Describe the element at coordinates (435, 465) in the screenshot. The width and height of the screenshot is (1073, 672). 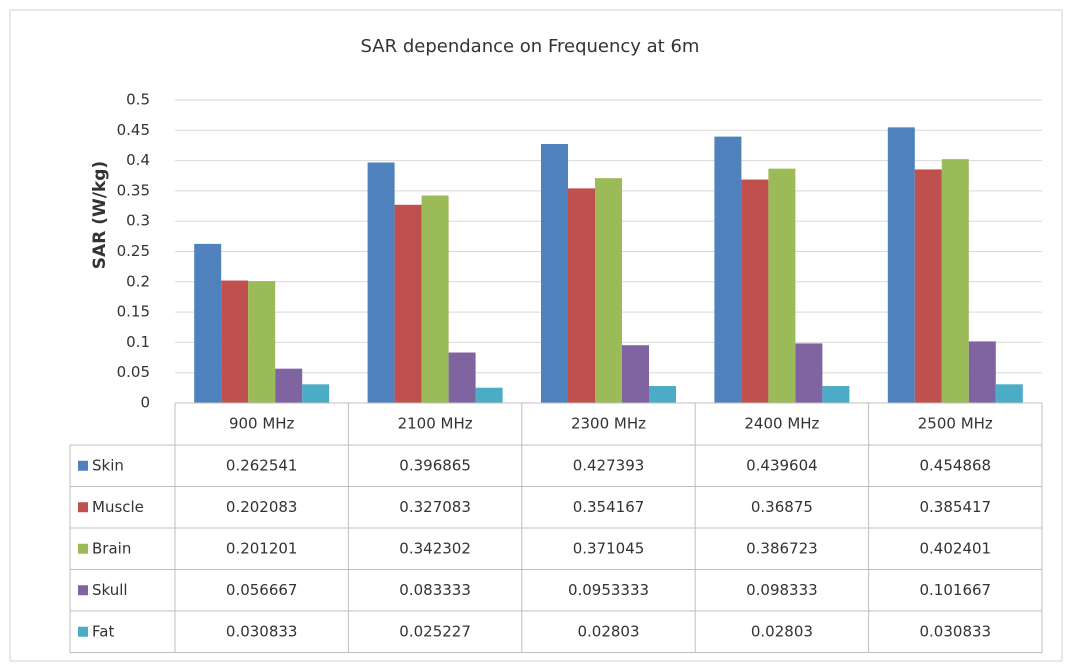
I see `table-cell: 0.396865` at that location.